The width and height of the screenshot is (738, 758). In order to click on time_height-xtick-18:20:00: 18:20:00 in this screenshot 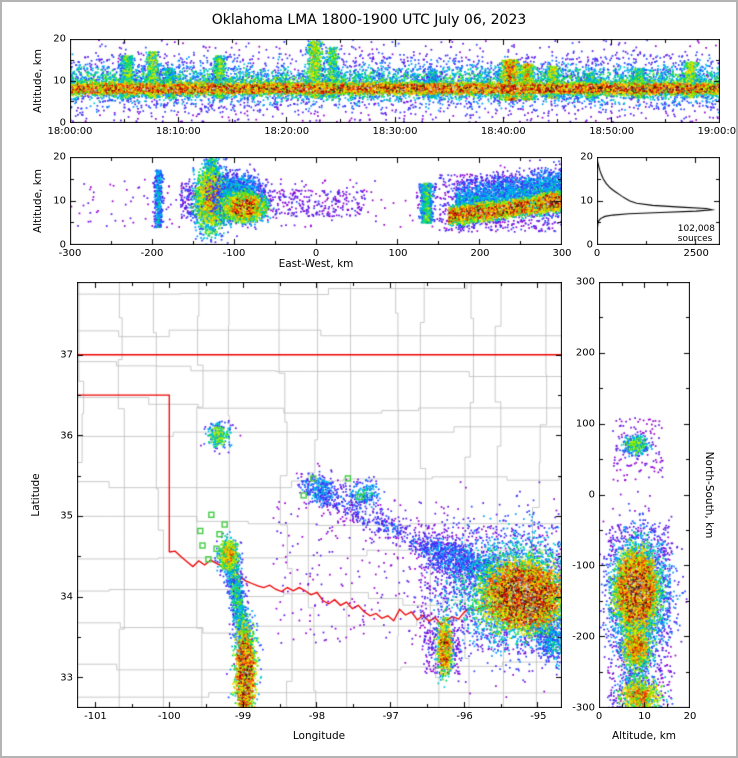, I will do `click(287, 131)`.